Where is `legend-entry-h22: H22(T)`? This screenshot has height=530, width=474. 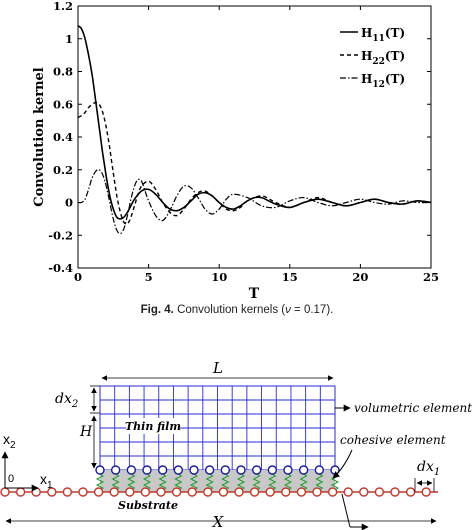
legend-entry-h22: H22(T) is located at coordinates (383, 58).